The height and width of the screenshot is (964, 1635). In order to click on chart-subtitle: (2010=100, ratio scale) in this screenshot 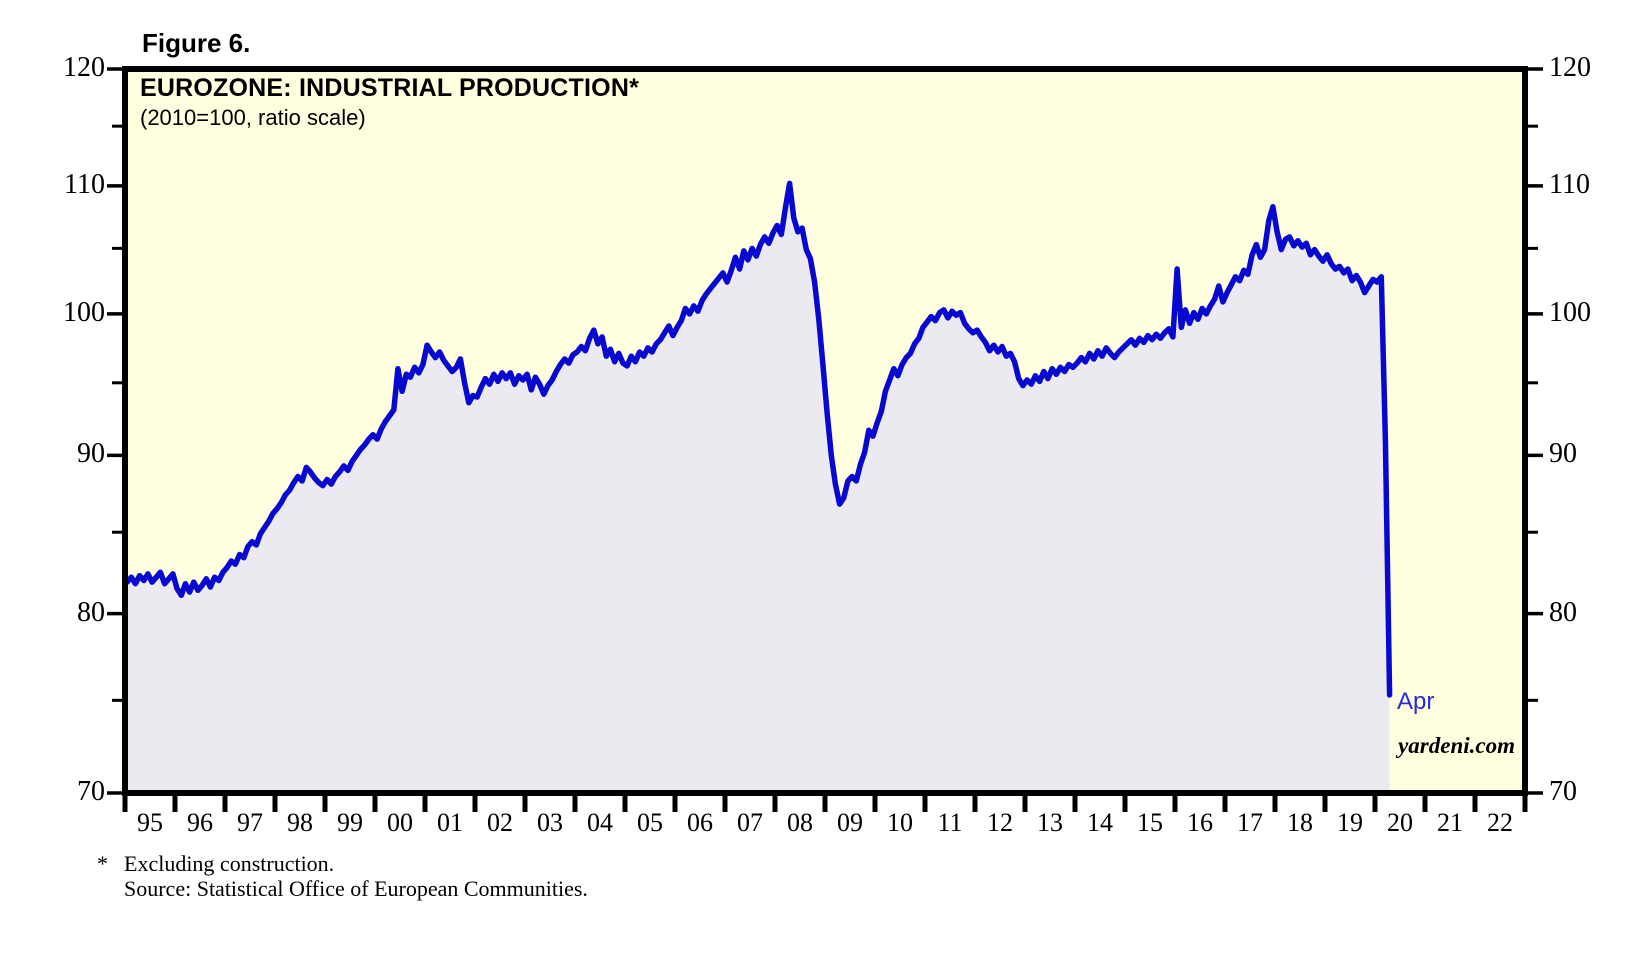, I will do `click(253, 117)`.